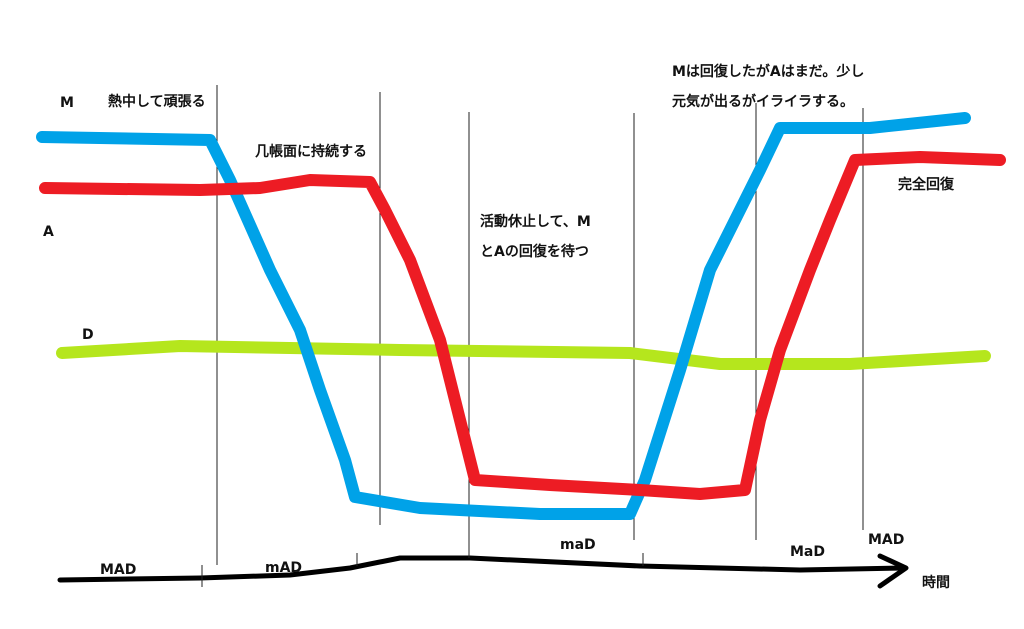 The height and width of the screenshot is (629, 1024). I want to click on phase-text: 几帳面に持続する, so click(311, 151).